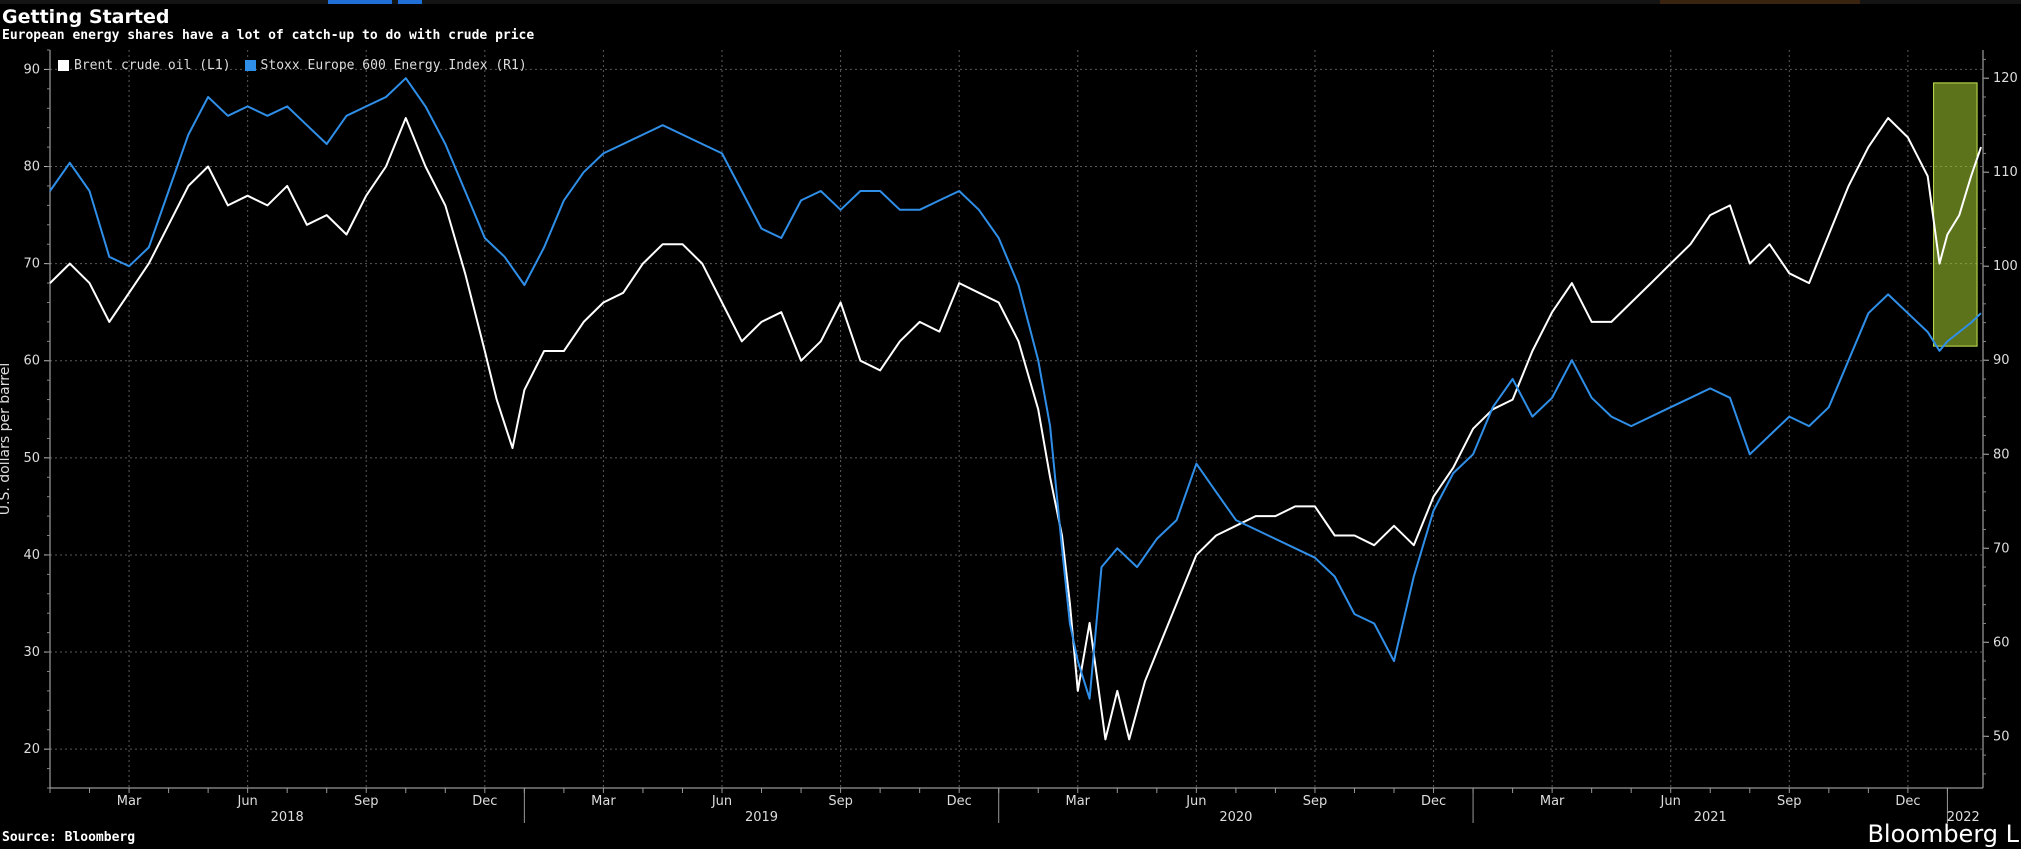 The height and width of the screenshot is (849, 2021). I want to click on legend-swatch-brent, so click(63, 65).